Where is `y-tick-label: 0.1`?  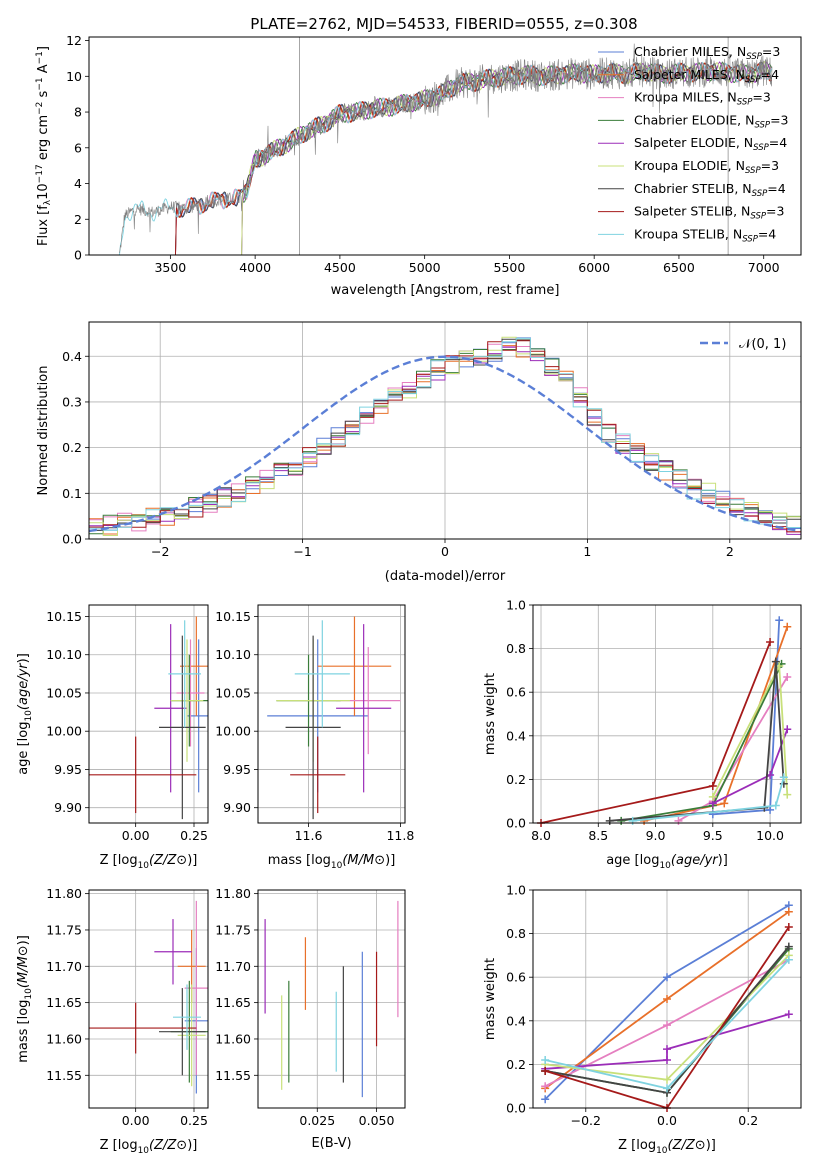
y-tick-label: 0.1 is located at coordinates (72, 493).